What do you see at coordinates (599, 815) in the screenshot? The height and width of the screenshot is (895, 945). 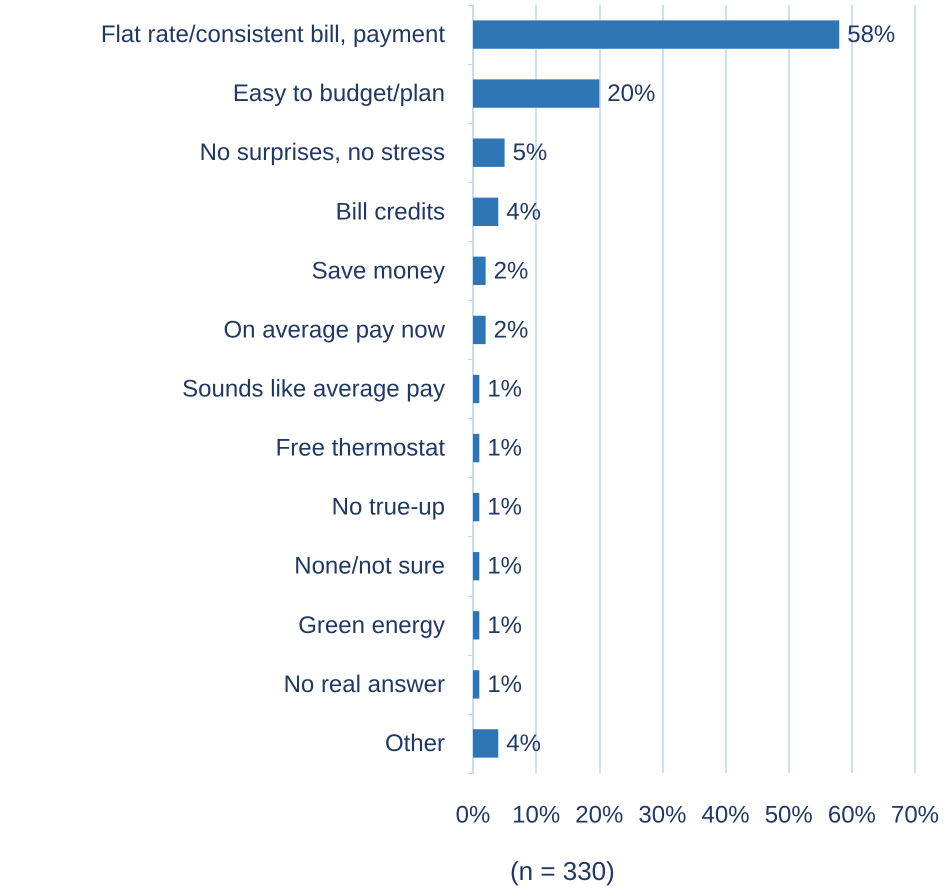 I see `x-tick-label: 20%` at bounding box center [599, 815].